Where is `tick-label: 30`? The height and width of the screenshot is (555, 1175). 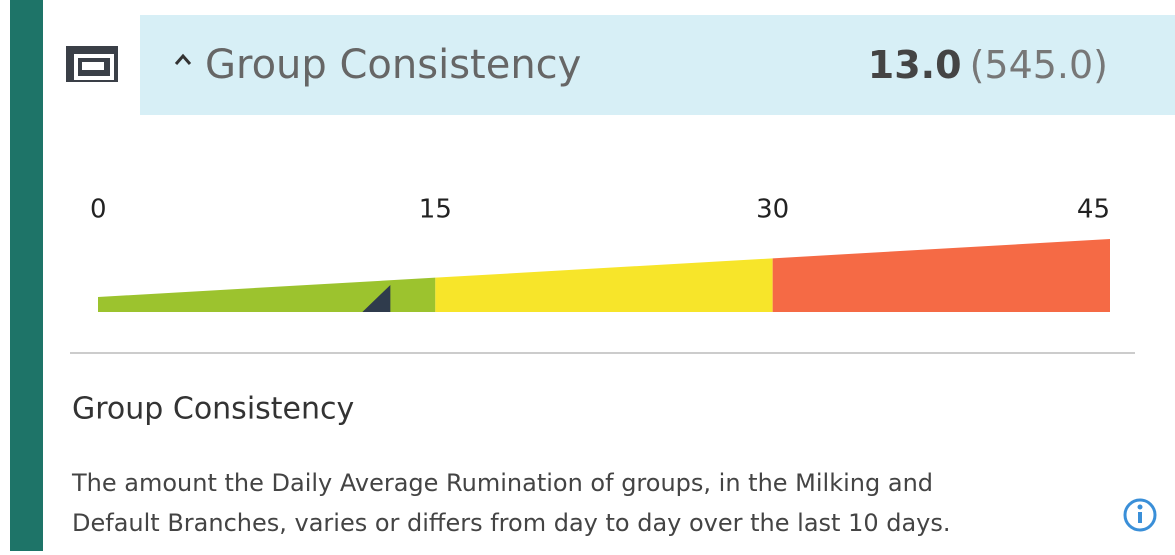
tick-label: 30 is located at coordinates (772, 210).